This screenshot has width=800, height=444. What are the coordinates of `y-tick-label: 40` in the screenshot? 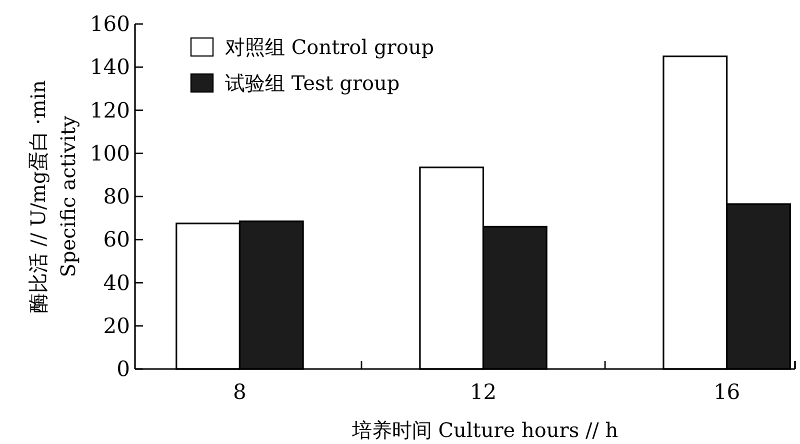 It's located at (116, 282).